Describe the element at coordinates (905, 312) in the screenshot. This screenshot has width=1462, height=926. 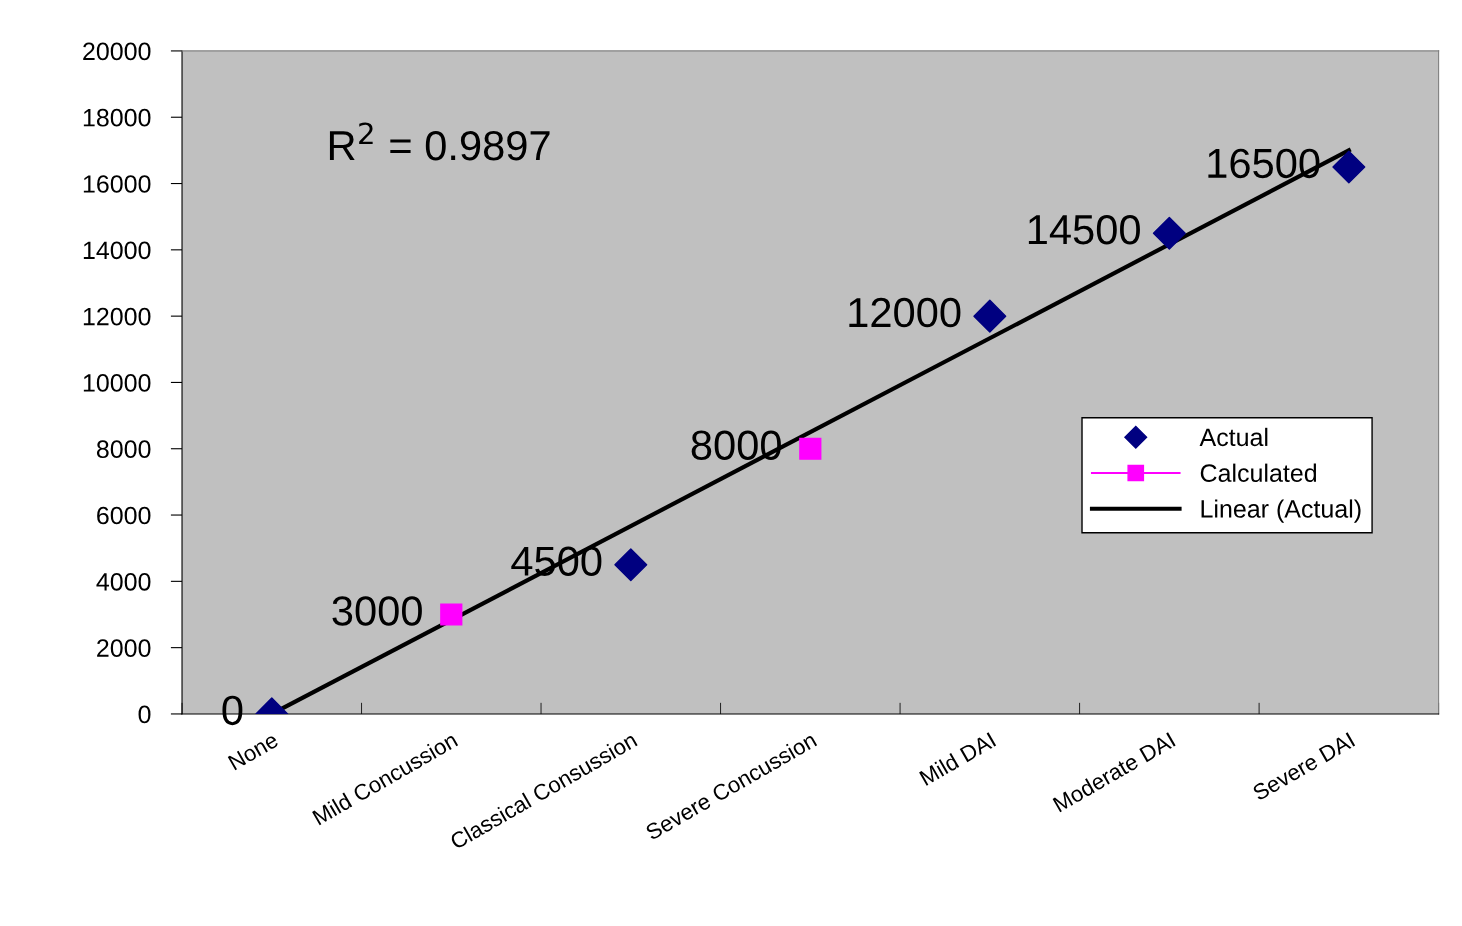
I see `data-label: 12000` at that location.